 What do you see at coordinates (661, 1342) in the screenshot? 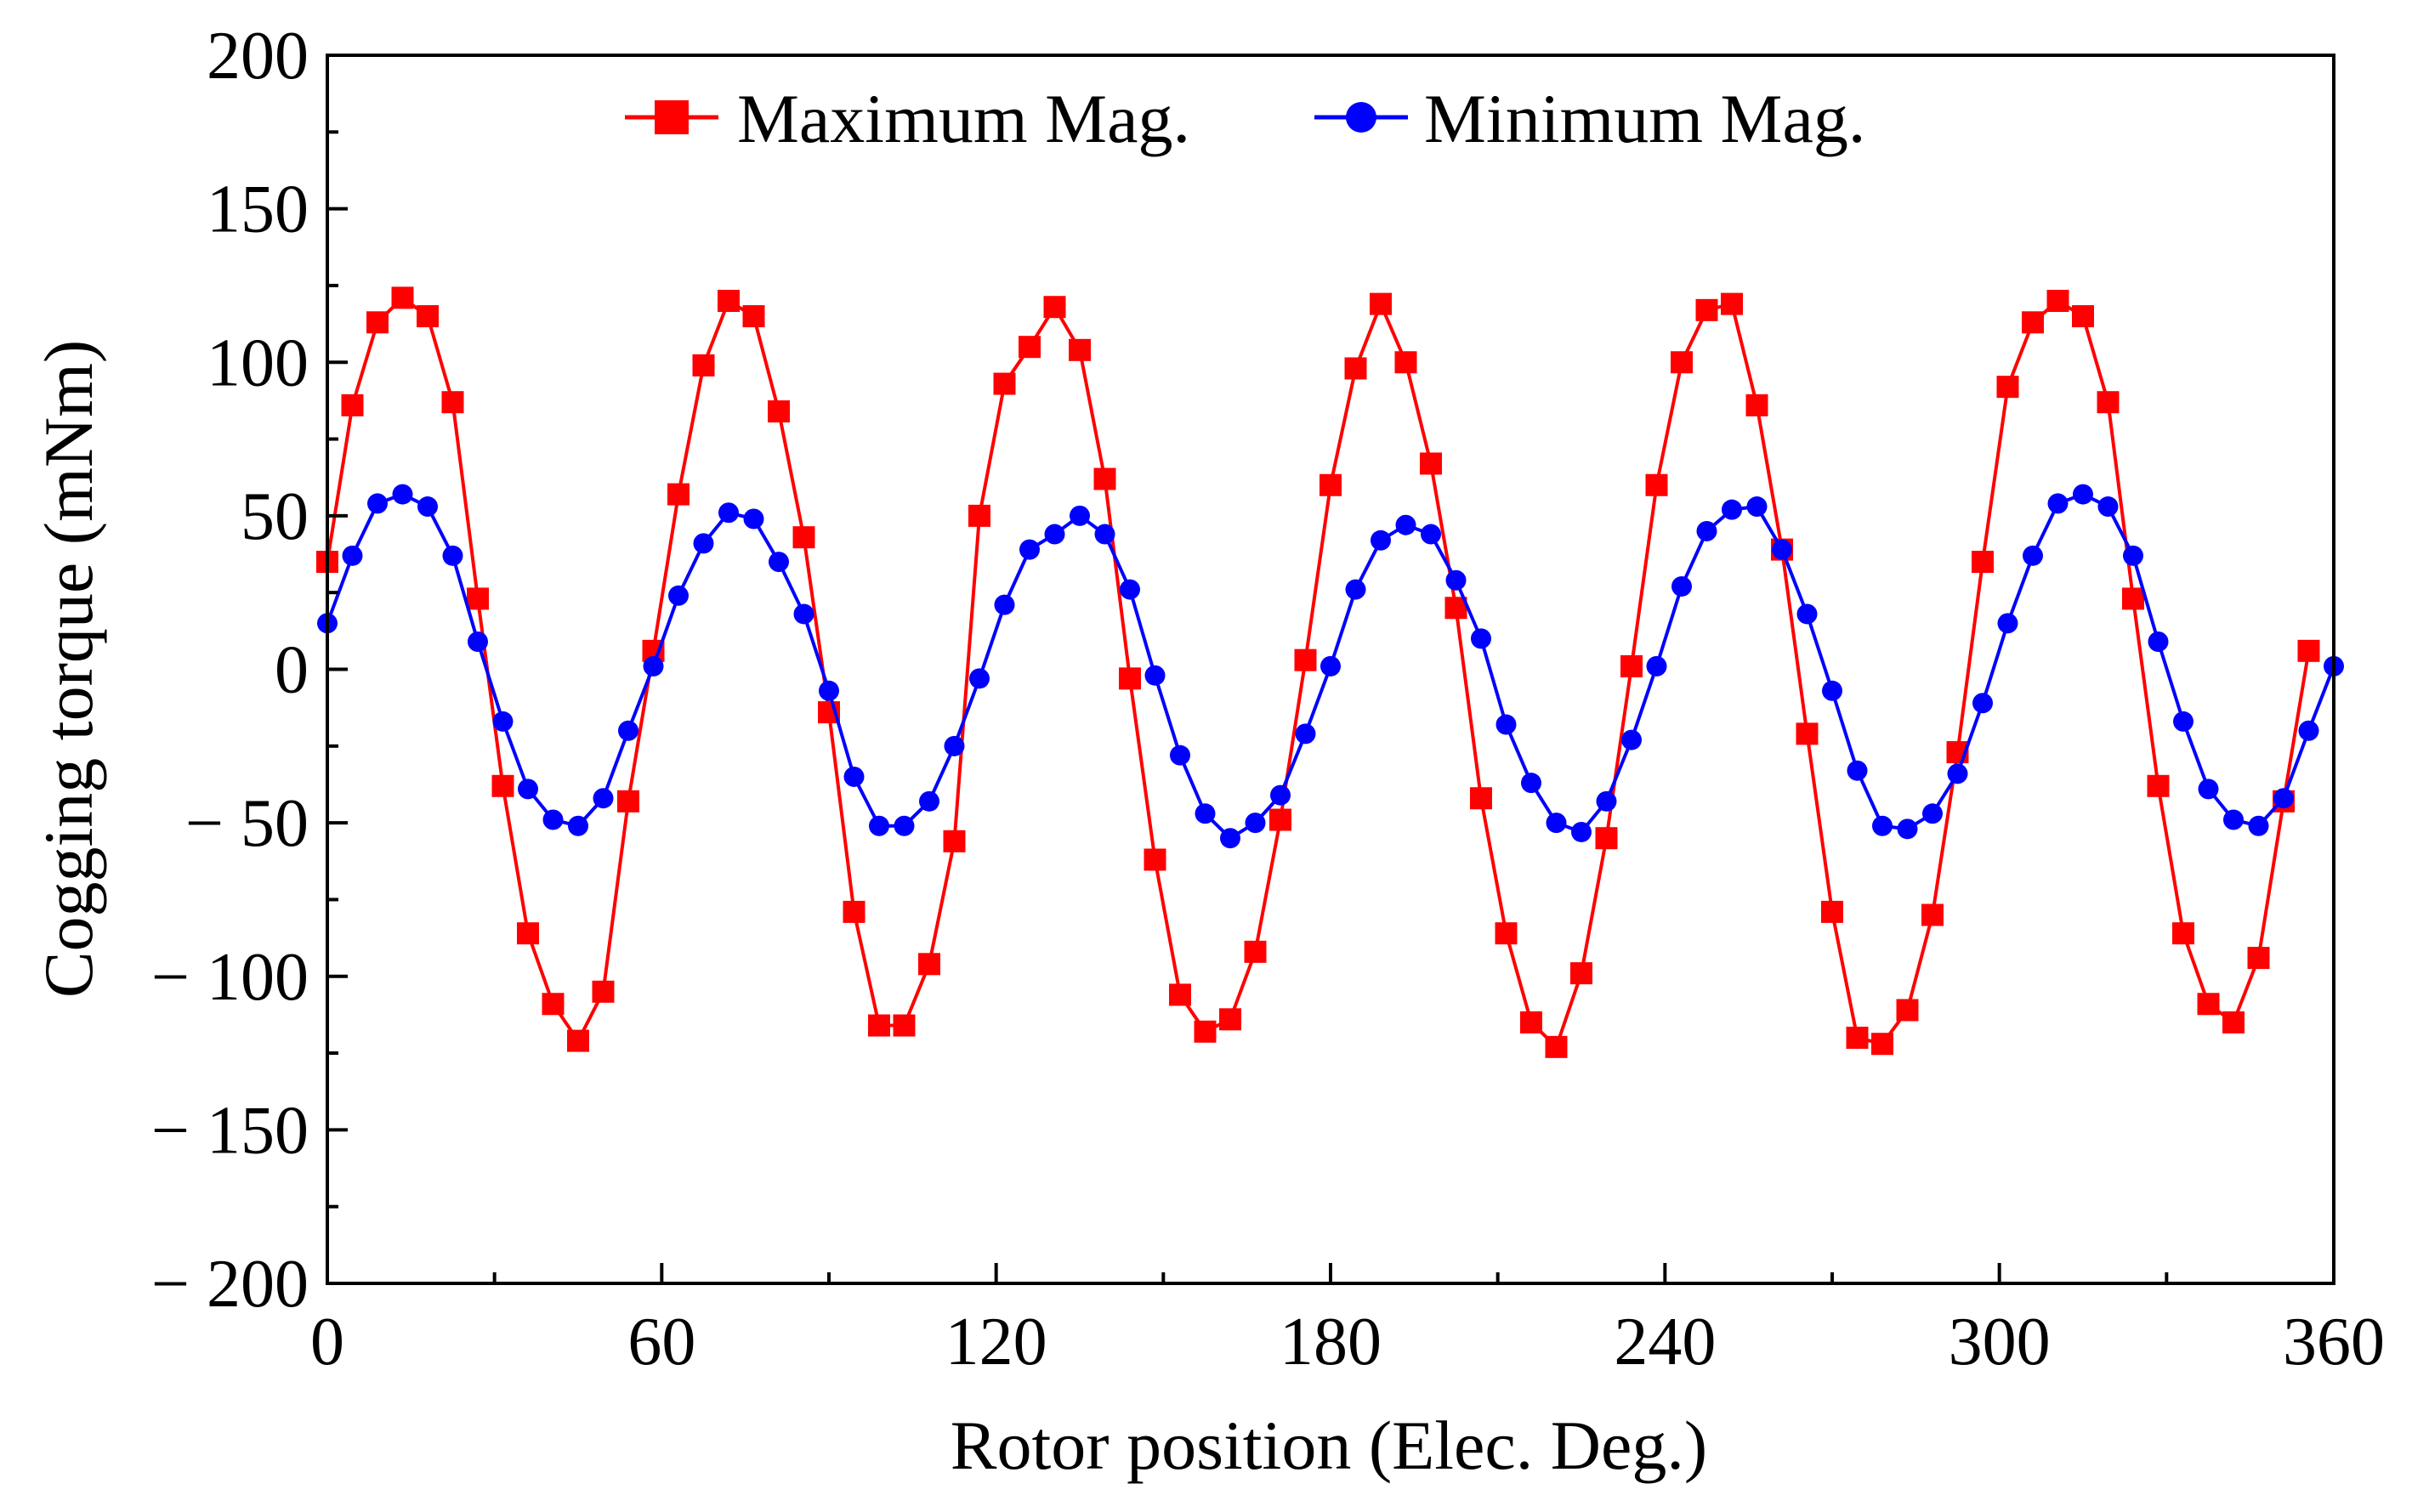
I see `x-tick-label: 60` at bounding box center [661, 1342].